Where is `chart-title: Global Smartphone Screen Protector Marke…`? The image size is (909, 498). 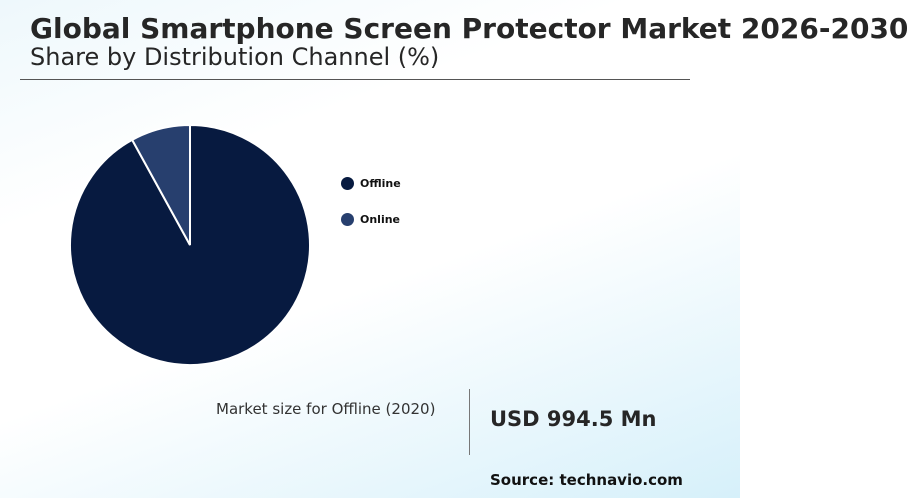 chart-title: Global Smartphone Screen Protector Marke… is located at coordinates (469, 28).